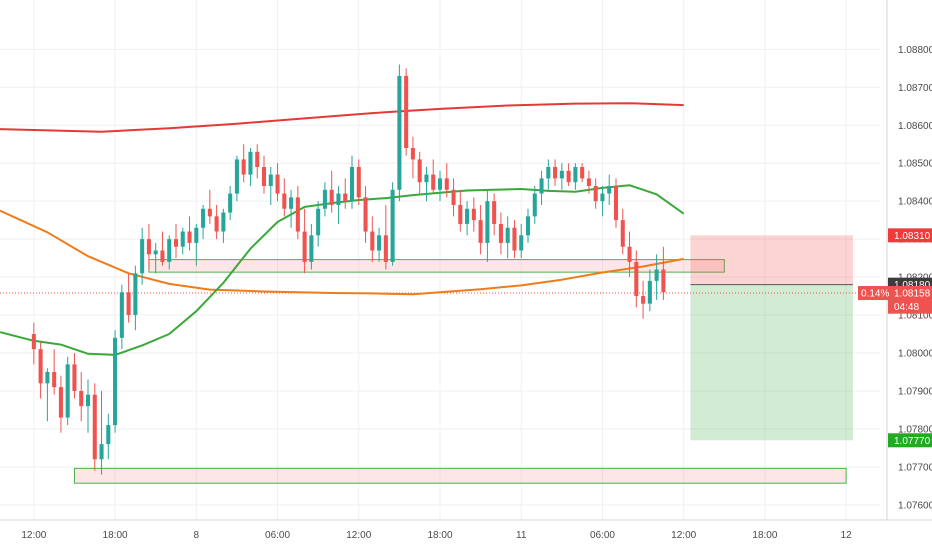  Describe the element at coordinates (521, 535) in the screenshot. I see `x-tick-label: 11` at that location.